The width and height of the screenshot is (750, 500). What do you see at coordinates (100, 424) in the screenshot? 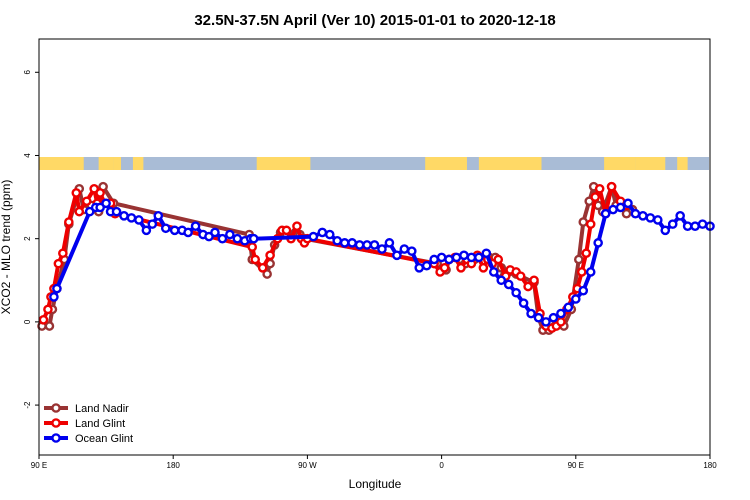
I see `legend-entry: Land Glint` at bounding box center [100, 424].